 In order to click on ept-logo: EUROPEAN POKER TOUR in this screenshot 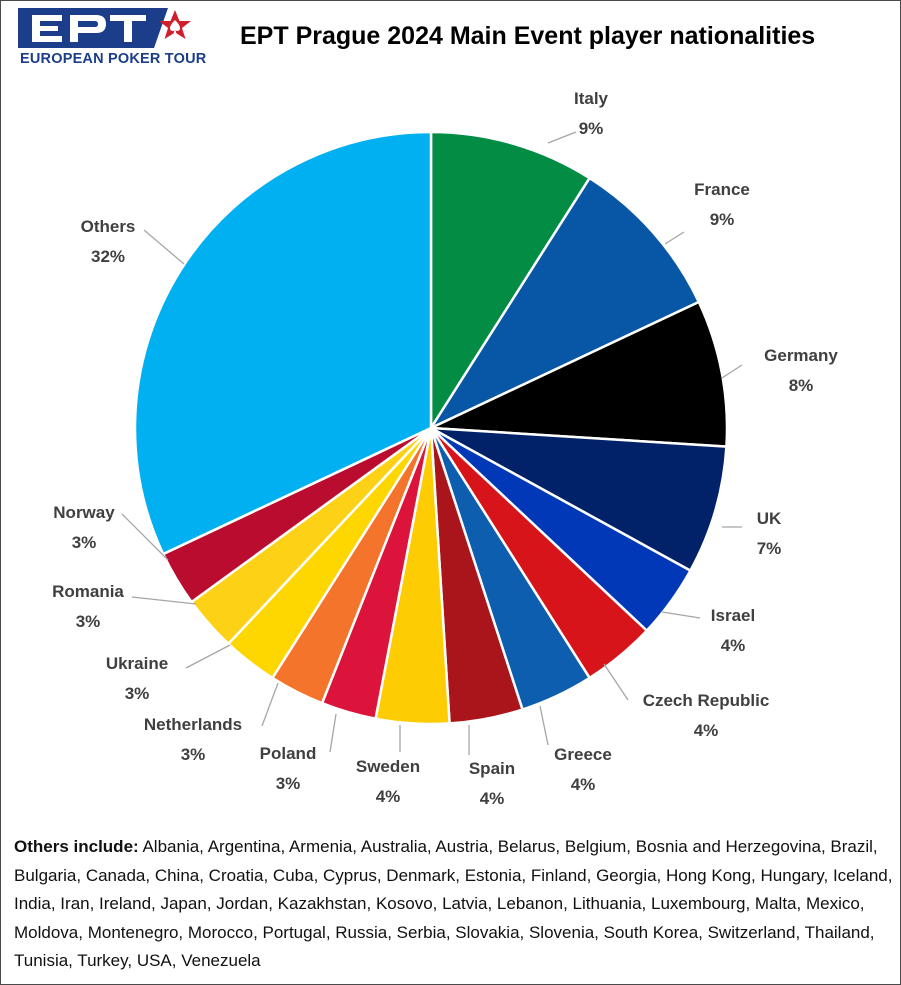, I will do `click(112, 39)`.